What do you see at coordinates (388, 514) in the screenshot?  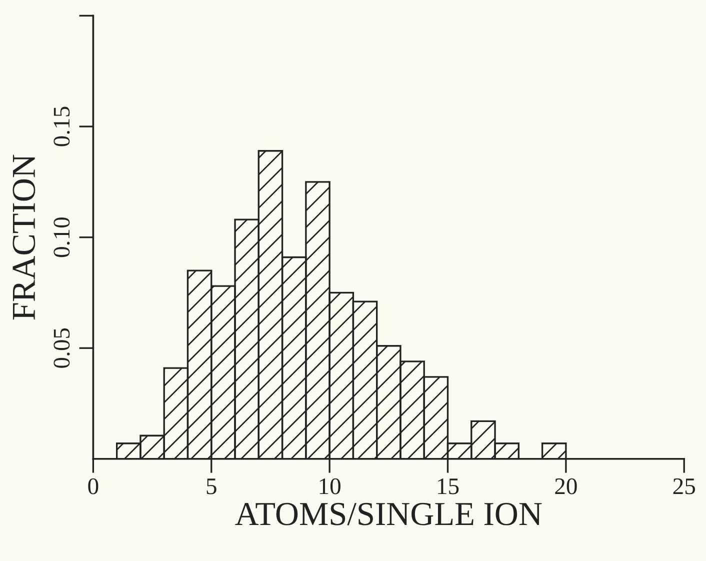 I see `x-axis-title: ATOMS/SINGLE ION` at bounding box center [388, 514].